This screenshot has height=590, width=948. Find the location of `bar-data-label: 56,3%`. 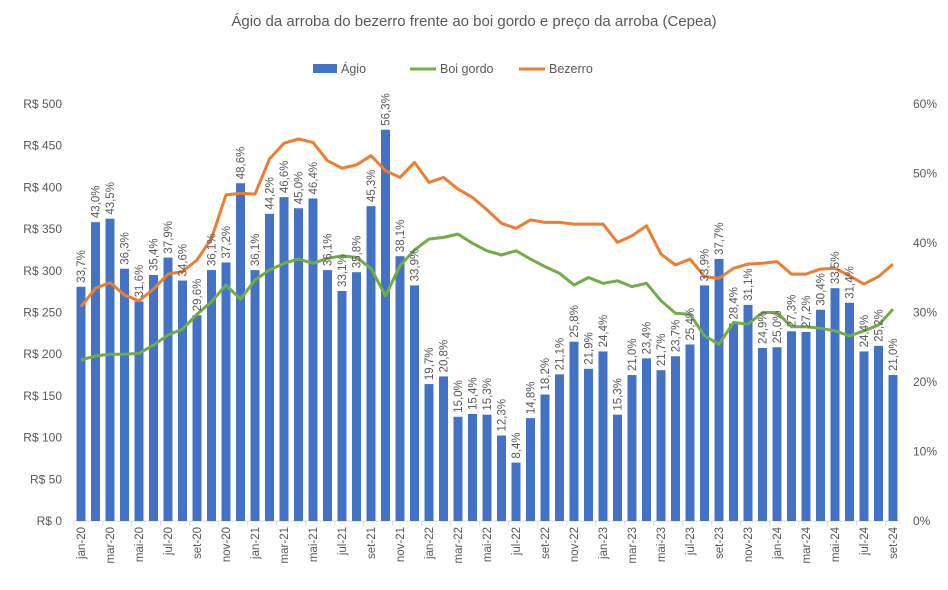

bar-data-label: 56,3% is located at coordinates (387, 109).